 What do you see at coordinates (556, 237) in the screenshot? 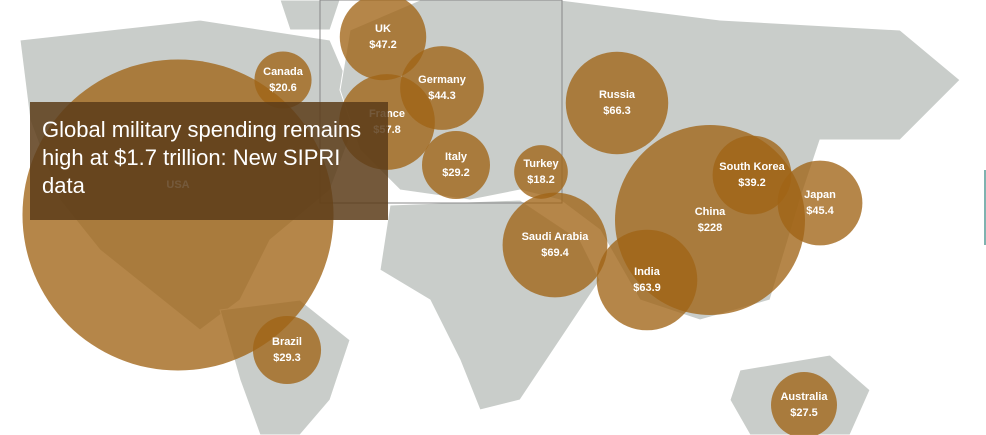
I see `country-label: Saudi Arabia` at bounding box center [556, 237].